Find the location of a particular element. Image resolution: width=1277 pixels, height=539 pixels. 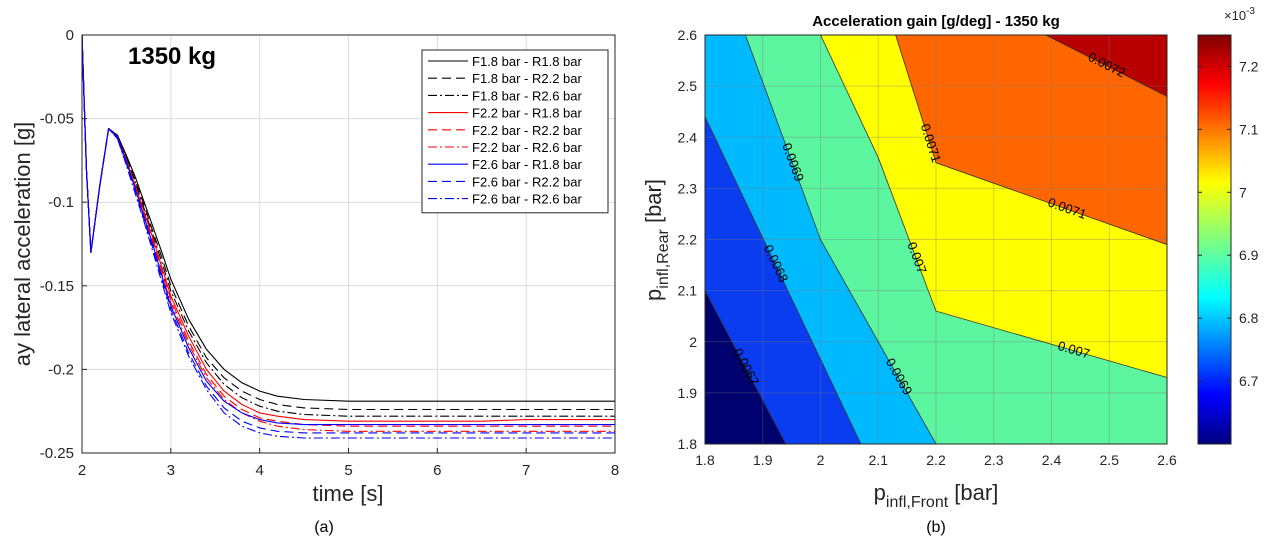

x-tick-label: 4 is located at coordinates (259, 470).